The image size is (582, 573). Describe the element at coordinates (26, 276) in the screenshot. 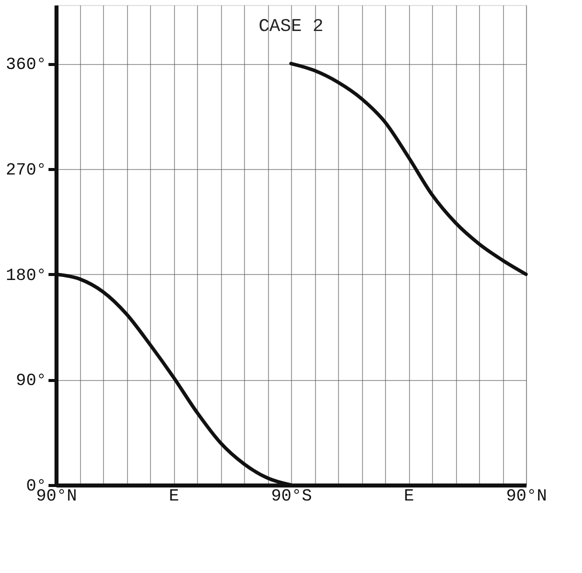

I see `y-tick-label: 180°` at that location.